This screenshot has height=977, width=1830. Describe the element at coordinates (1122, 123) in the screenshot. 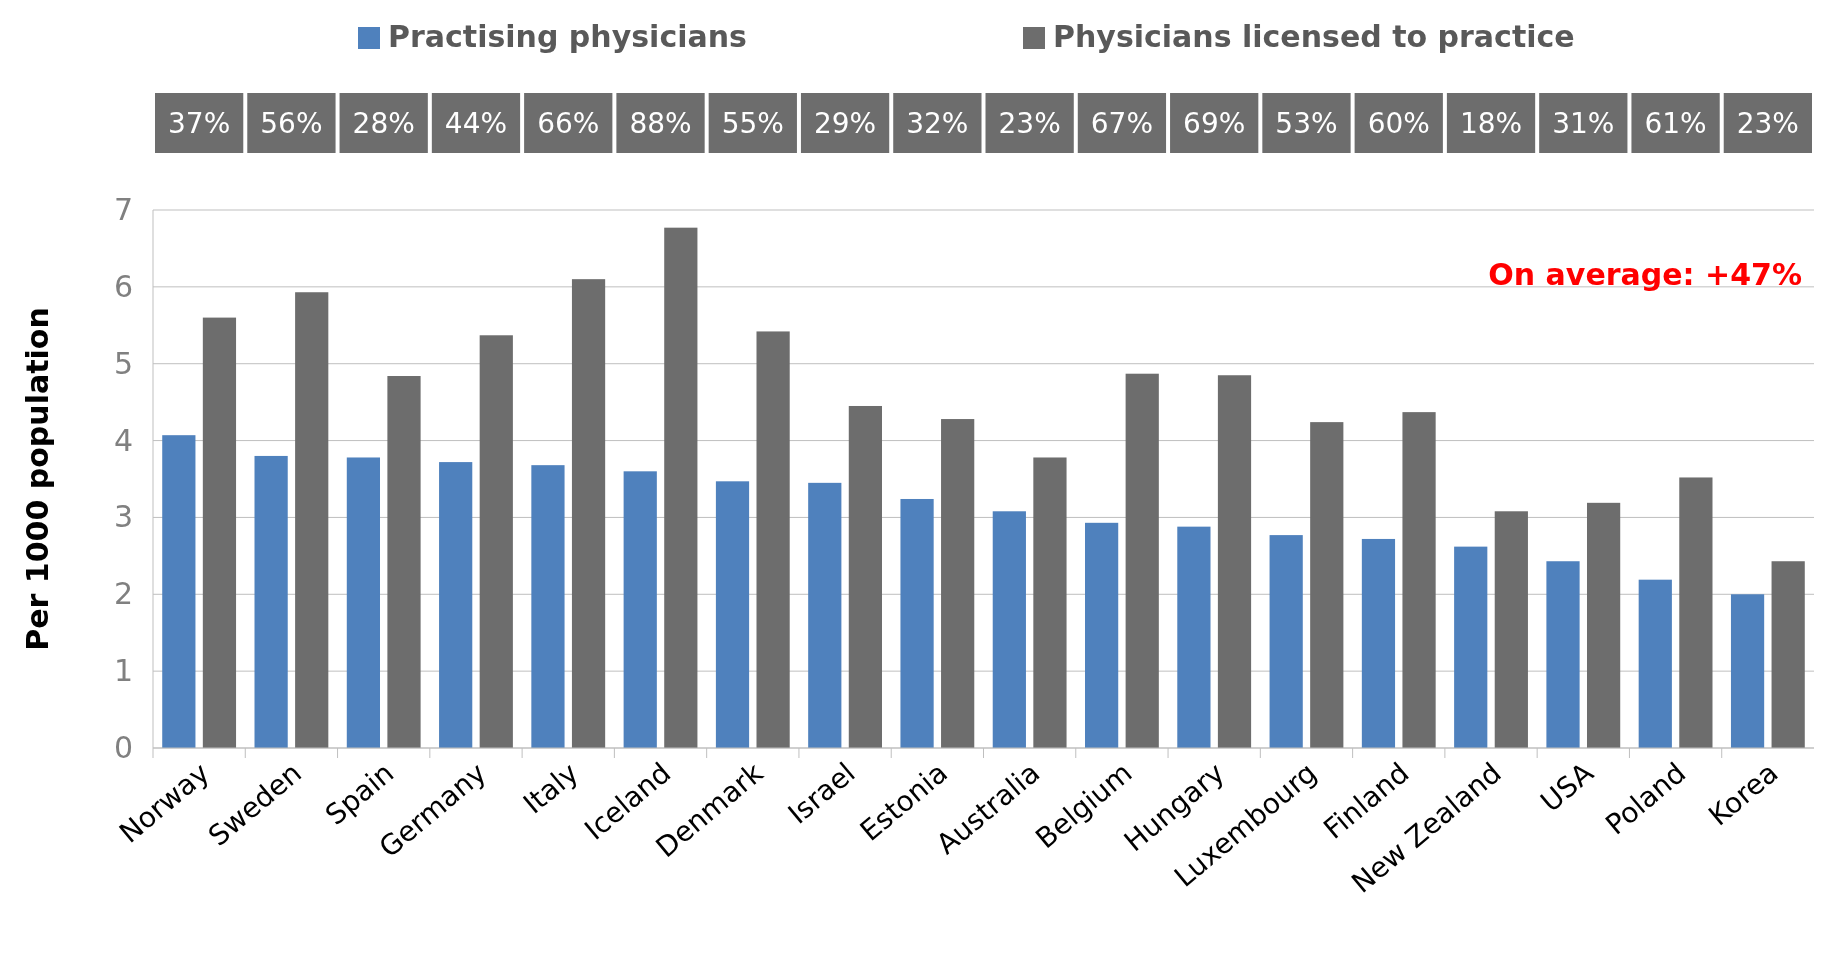

I see `text: 67%` at that location.